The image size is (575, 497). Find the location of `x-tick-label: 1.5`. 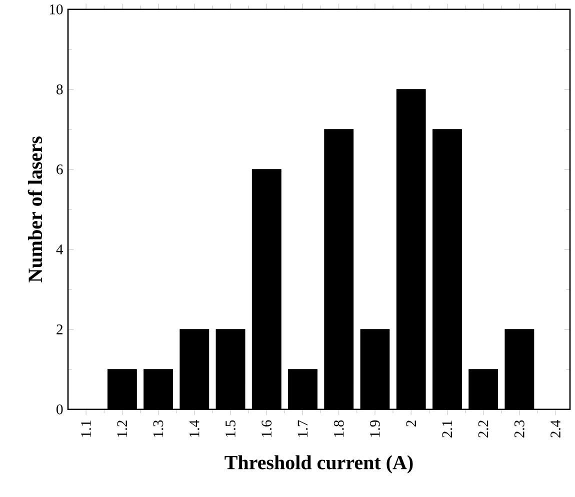

x-tick-label: 1.5 is located at coordinates (231, 428).